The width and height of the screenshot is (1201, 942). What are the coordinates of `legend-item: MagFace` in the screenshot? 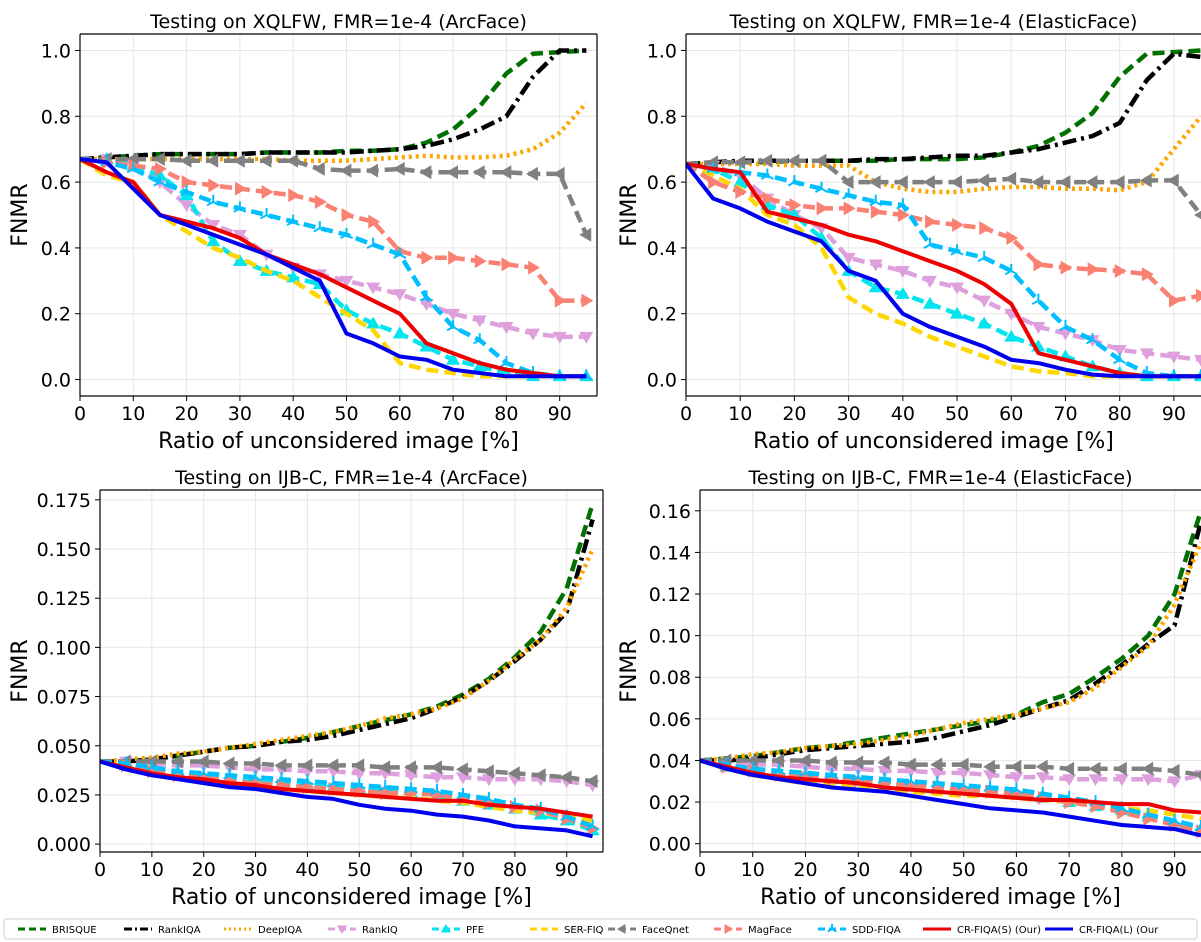 It's located at (753, 930).